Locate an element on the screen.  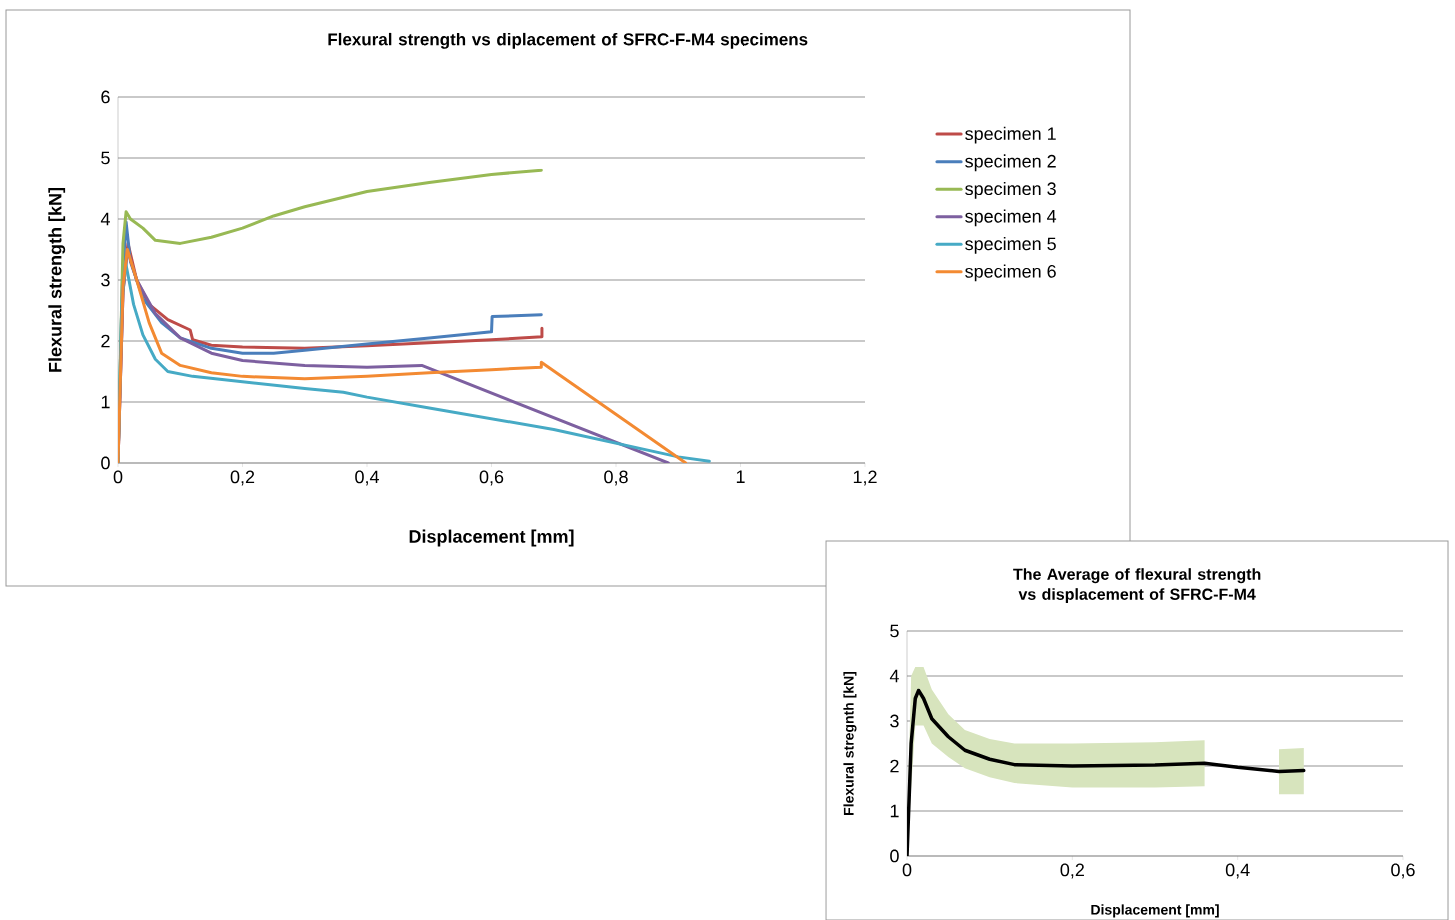
chart-title: Flexural strength vs diplacement of SFRC-F-M4 specimens is located at coordinates (568, 40).